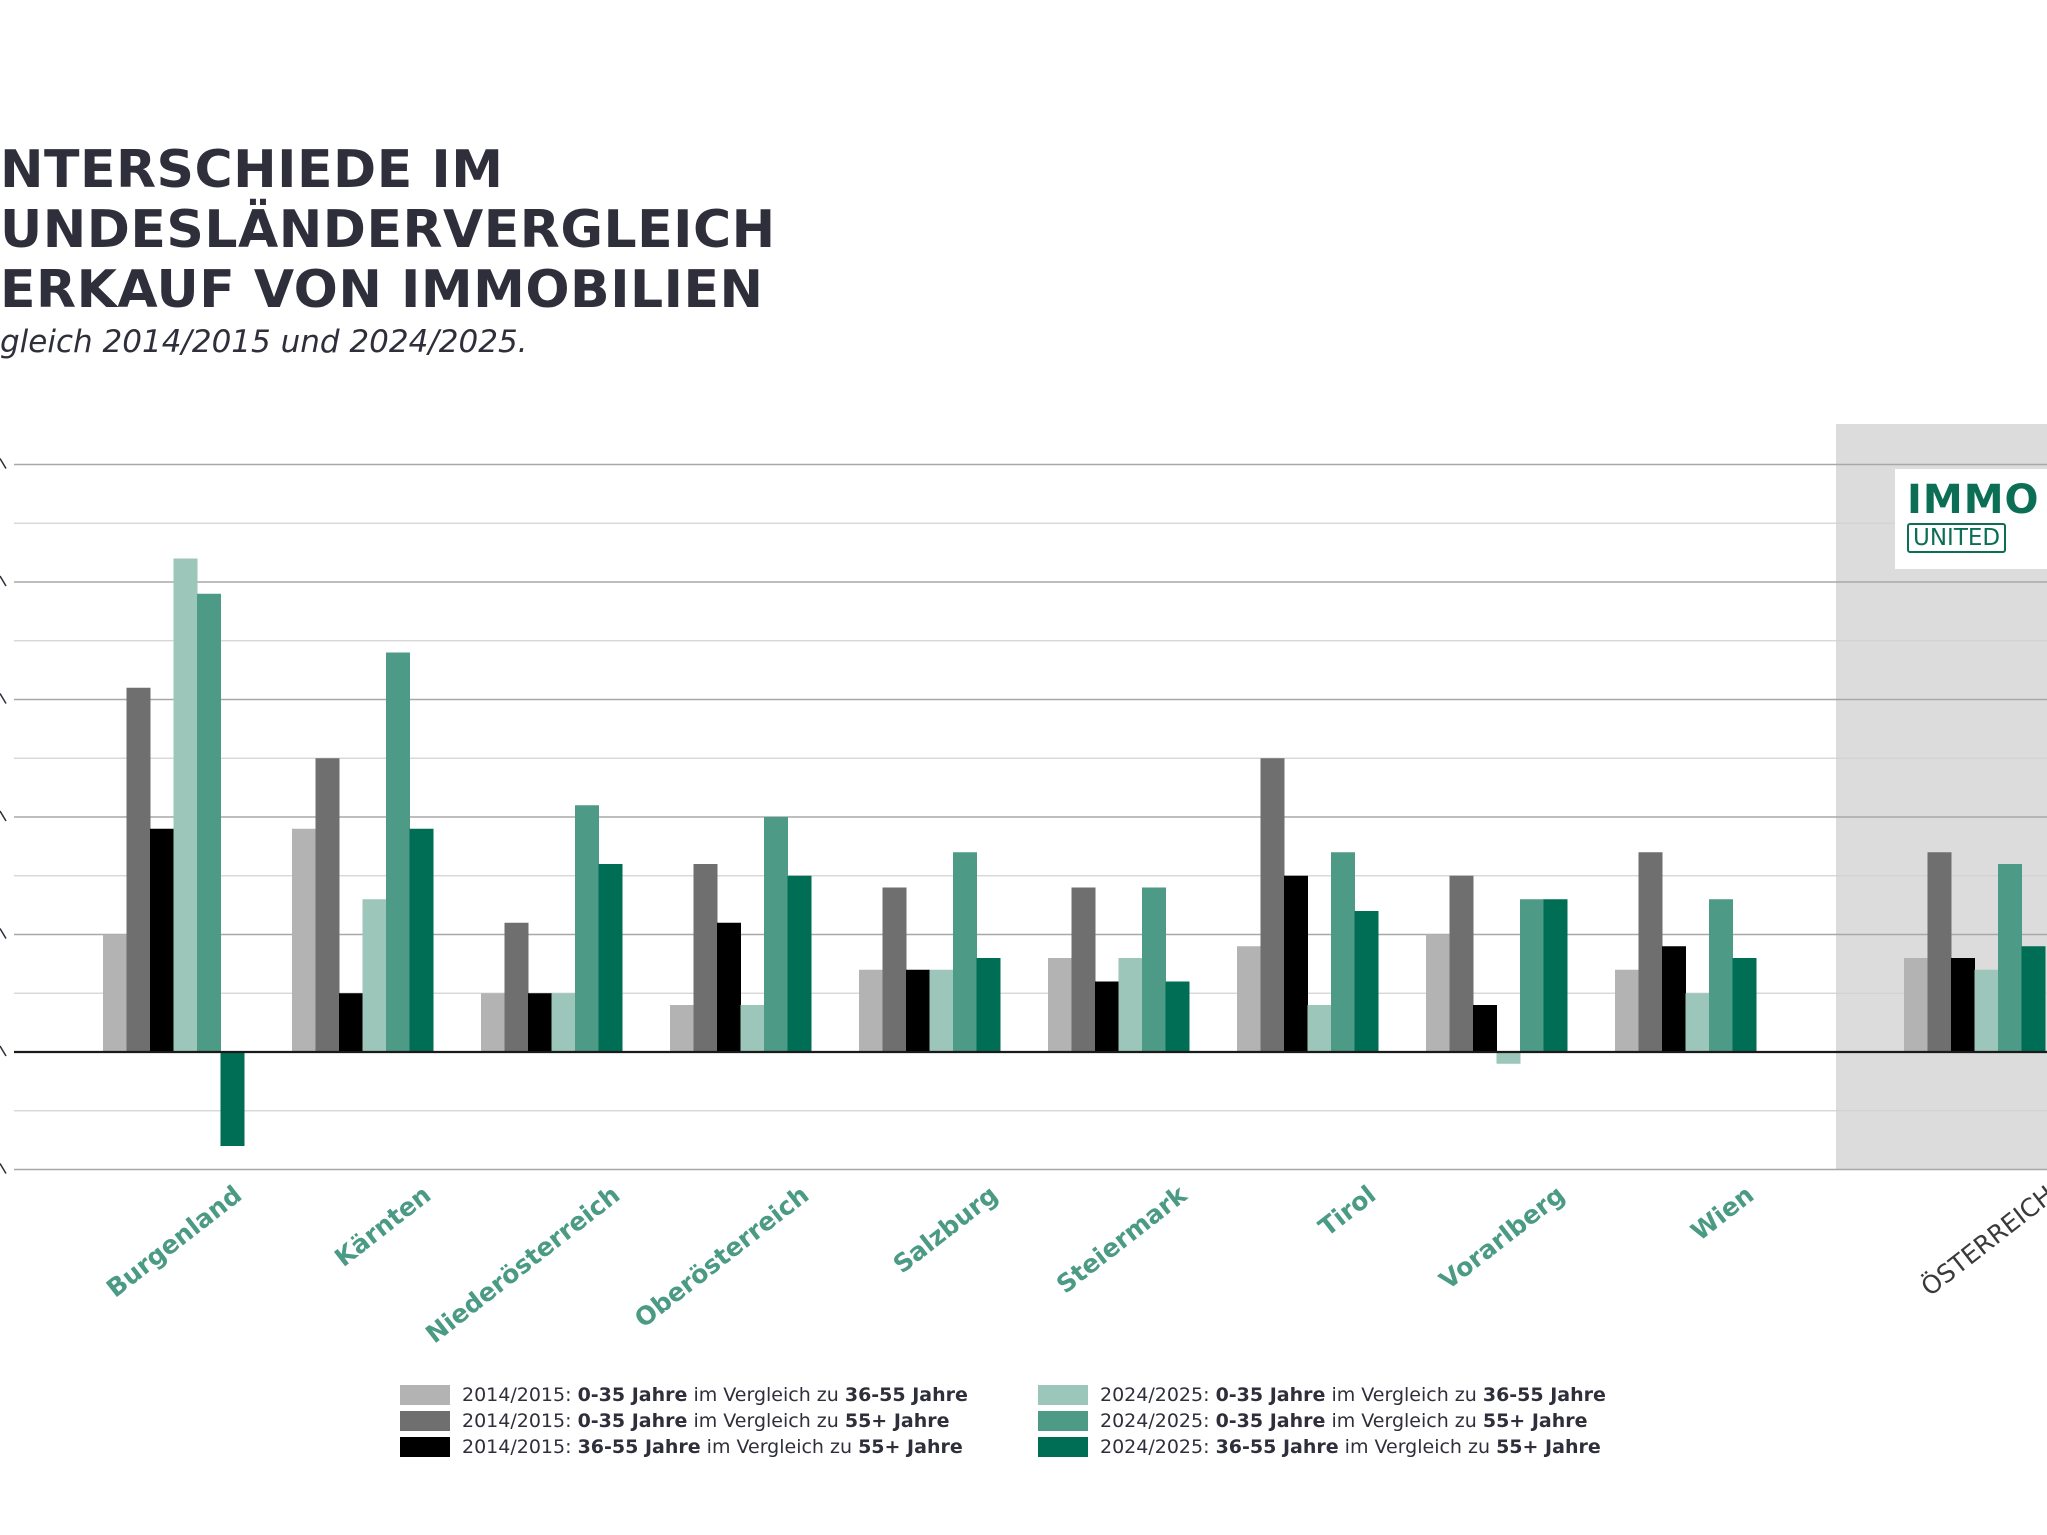 Image resolution: width=2047 pixels, height=1535 pixels. I want to click on chart-title-line-3: ERKAUF VON IMMOBILIEN, so click(382, 290).